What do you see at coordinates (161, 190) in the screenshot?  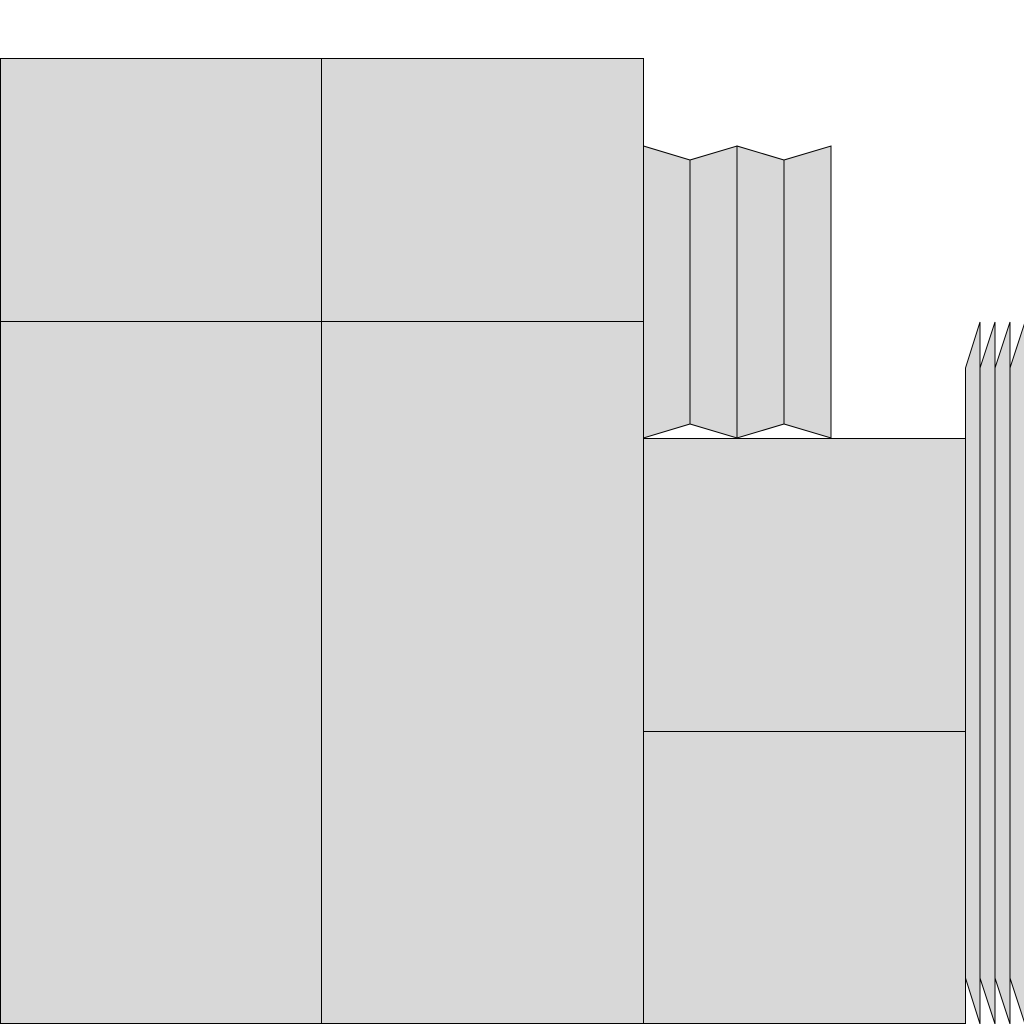 I see `panel-top-left` at bounding box center [161, 190].